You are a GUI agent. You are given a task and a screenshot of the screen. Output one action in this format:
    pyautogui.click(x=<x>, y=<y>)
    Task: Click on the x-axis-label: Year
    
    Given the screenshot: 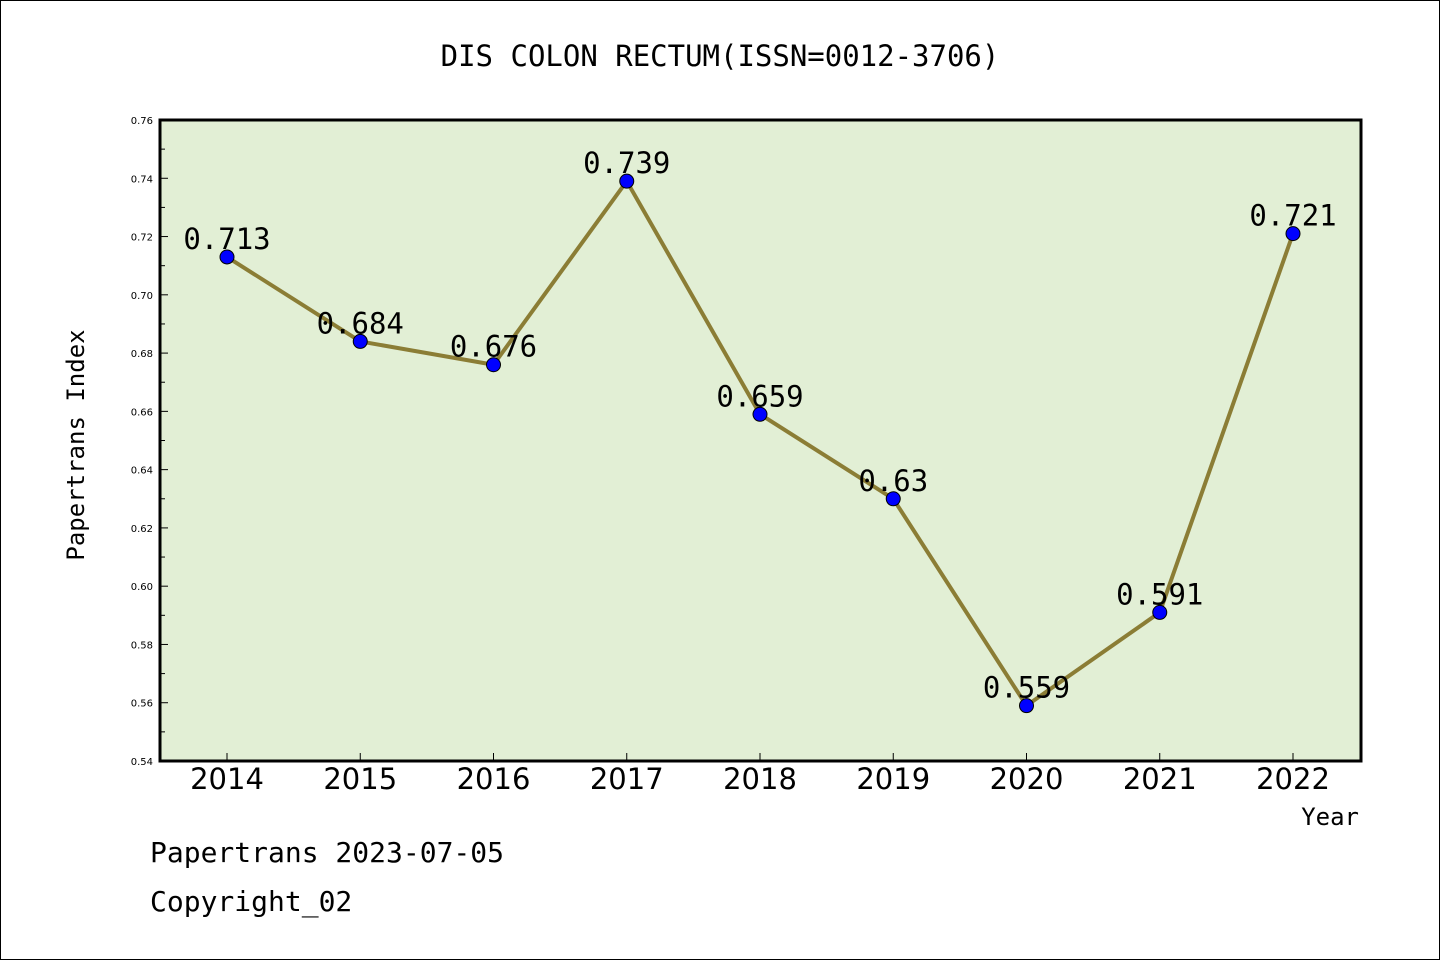 What is the action you would take?
    pyautogui.click(x=1330, y=817)
    